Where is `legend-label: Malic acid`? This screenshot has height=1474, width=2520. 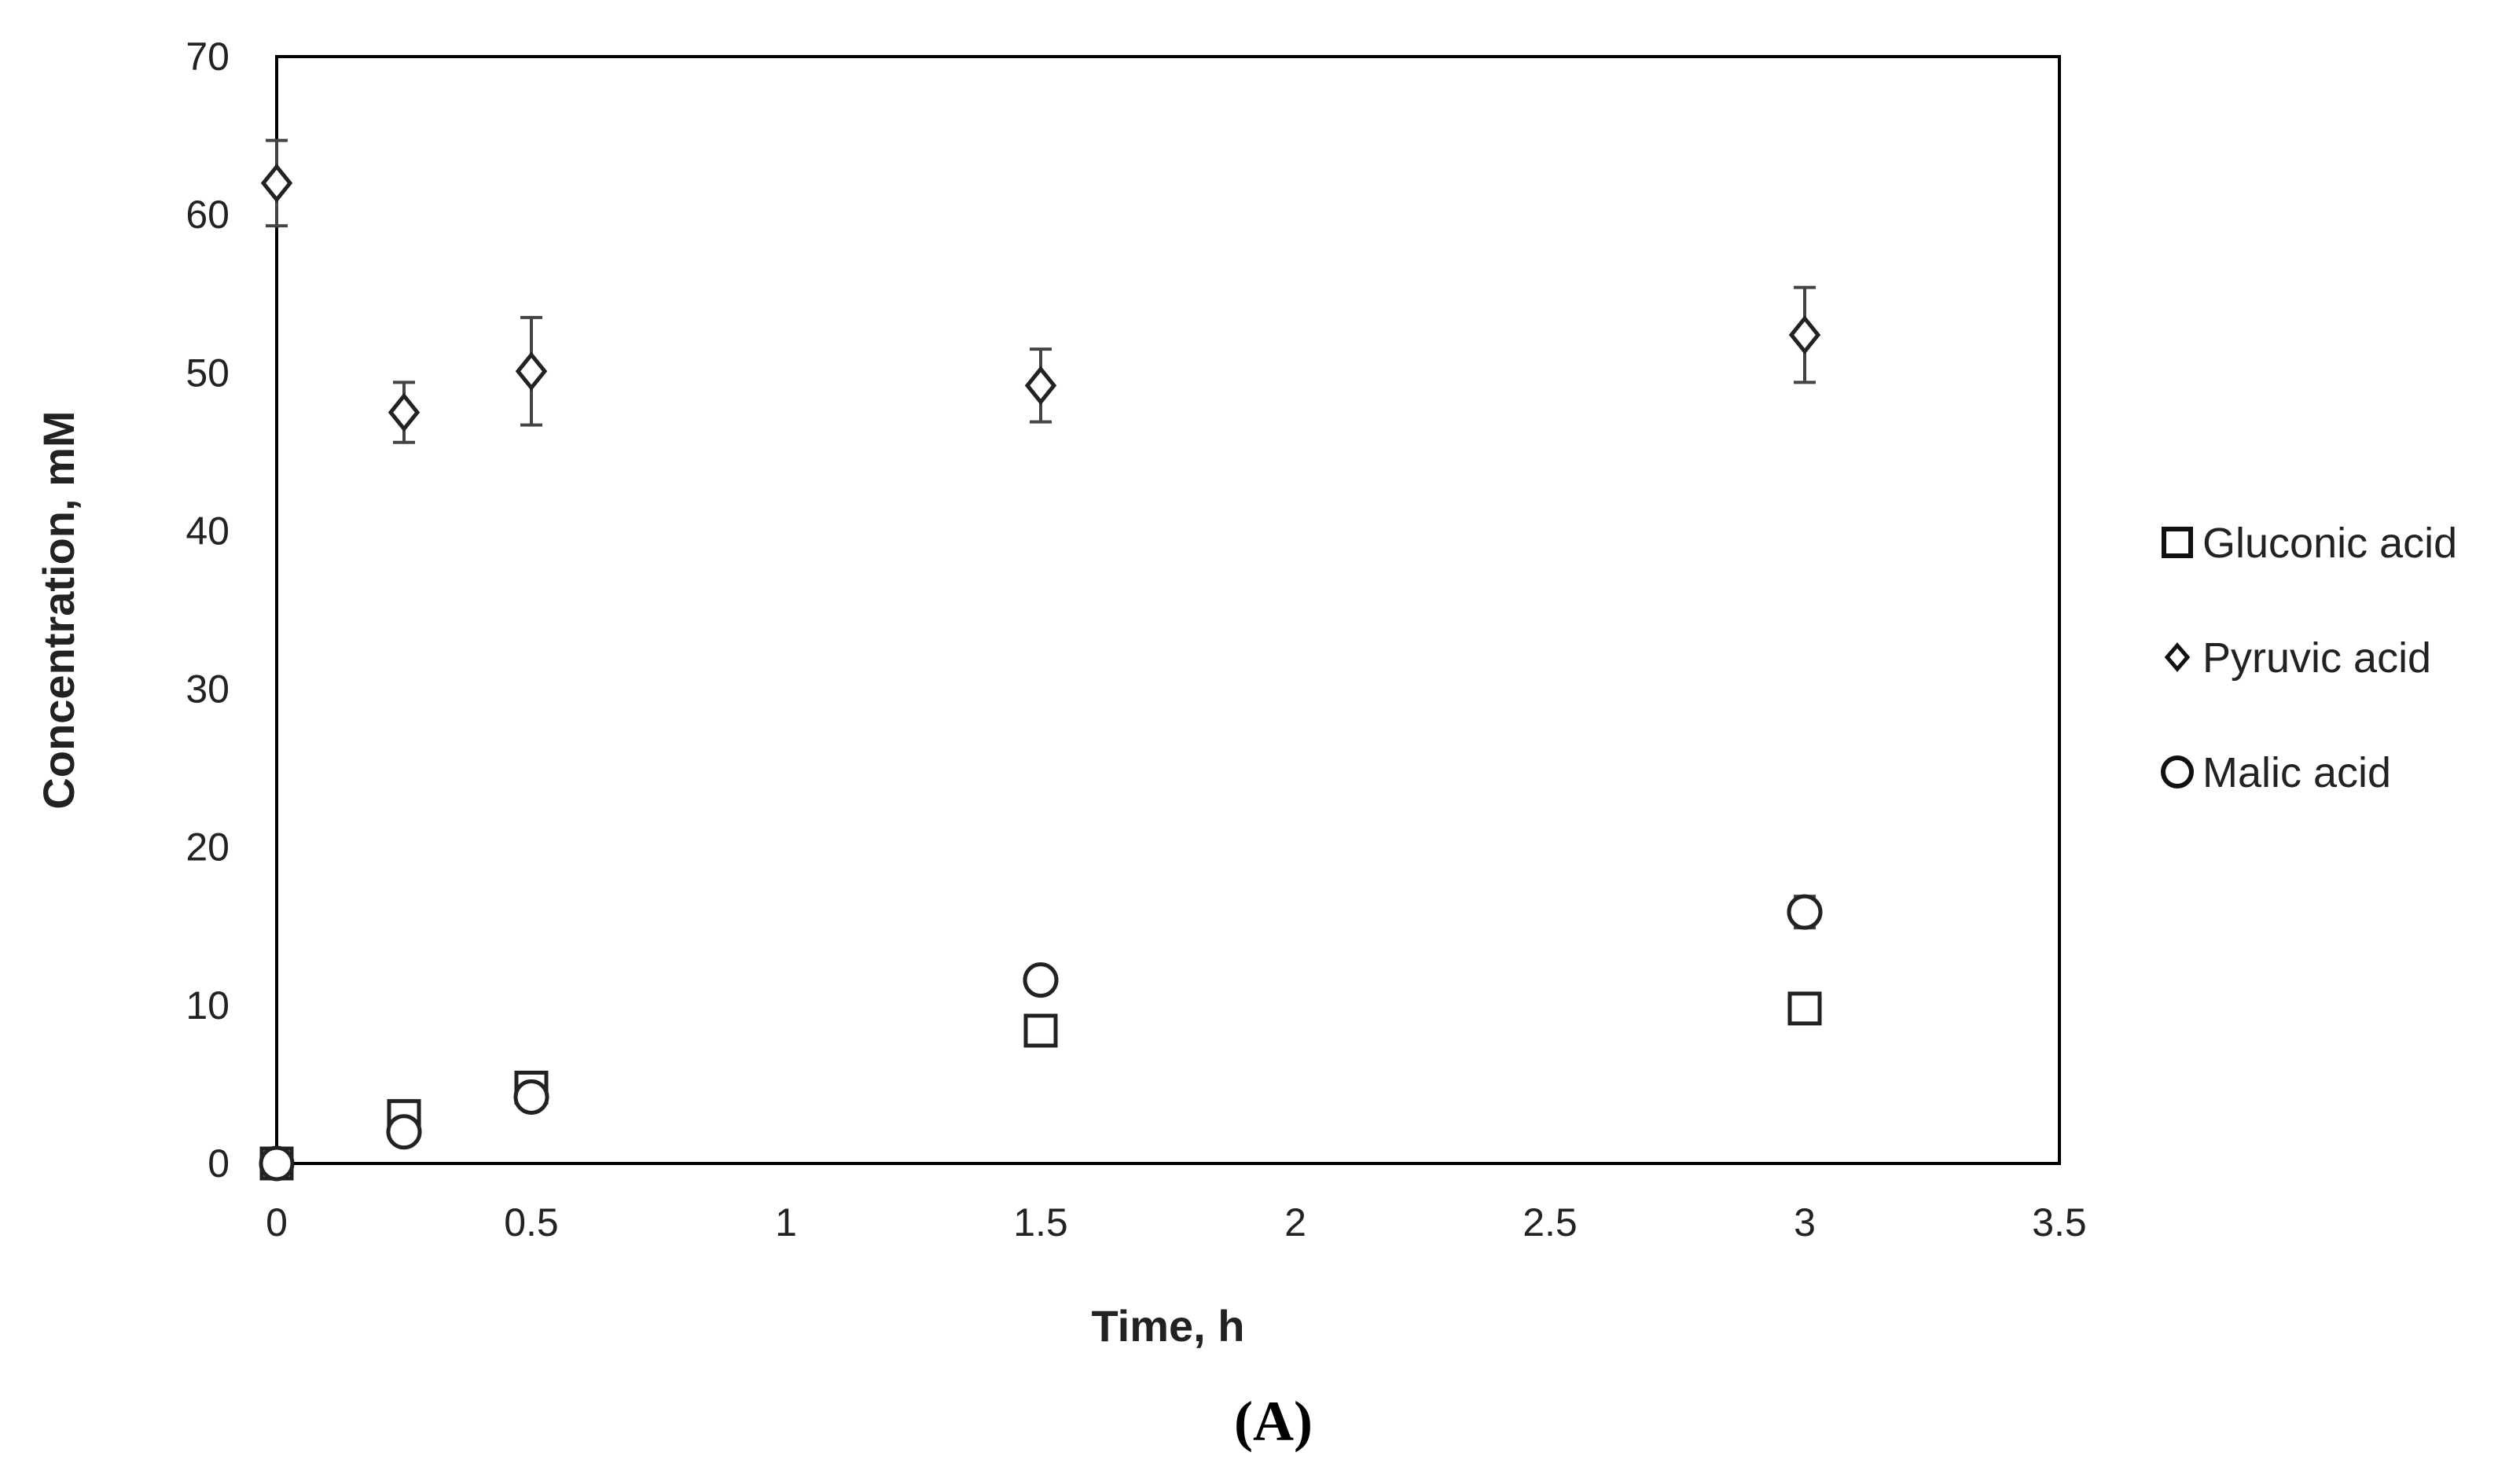
legend-label: Malic acid is located at coordinates (2296, 772).